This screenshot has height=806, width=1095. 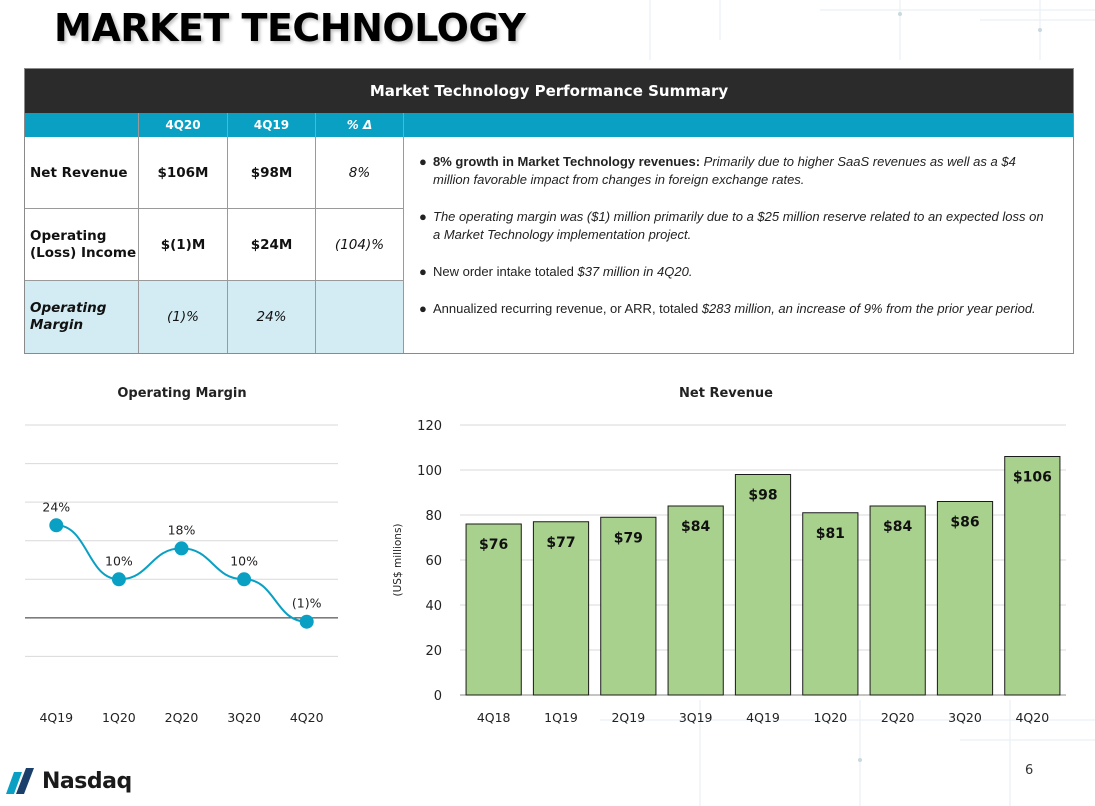 What do you see at coordinates (306, 621) in the screenshot?
I see `margin-point-4Q20` at bounding box center [306, 621].